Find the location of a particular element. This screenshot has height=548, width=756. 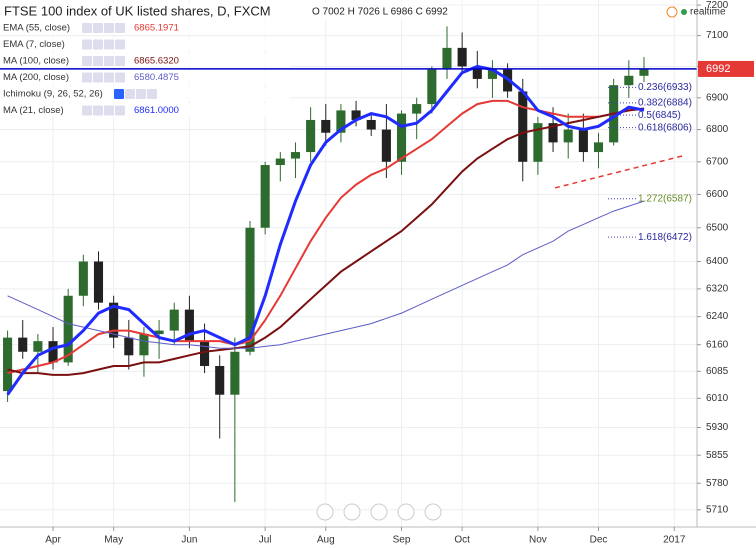

zoom-in-button is located at coordinates (406, 512).